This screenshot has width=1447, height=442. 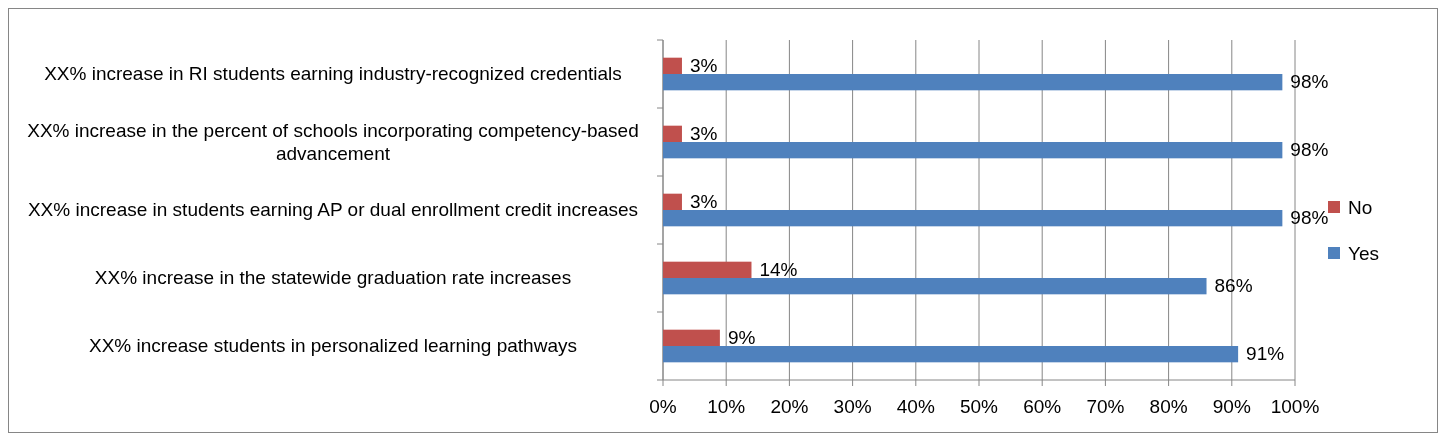 I want to click on x-tick-label: 70%, so click(x=1105, y=406).